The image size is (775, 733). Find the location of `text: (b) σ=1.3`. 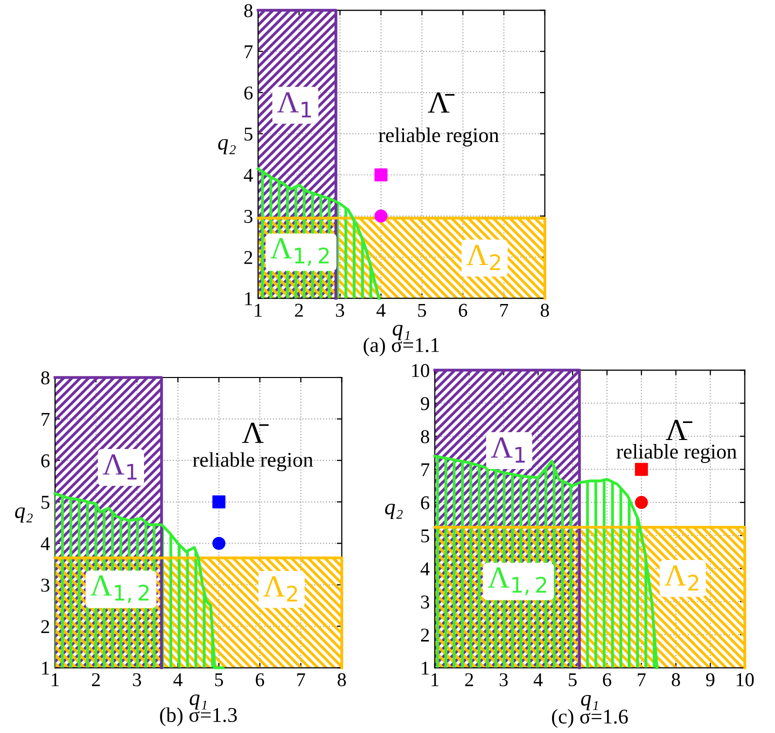

text: (b) σ=1.3 is located at coordinates (198, 716).